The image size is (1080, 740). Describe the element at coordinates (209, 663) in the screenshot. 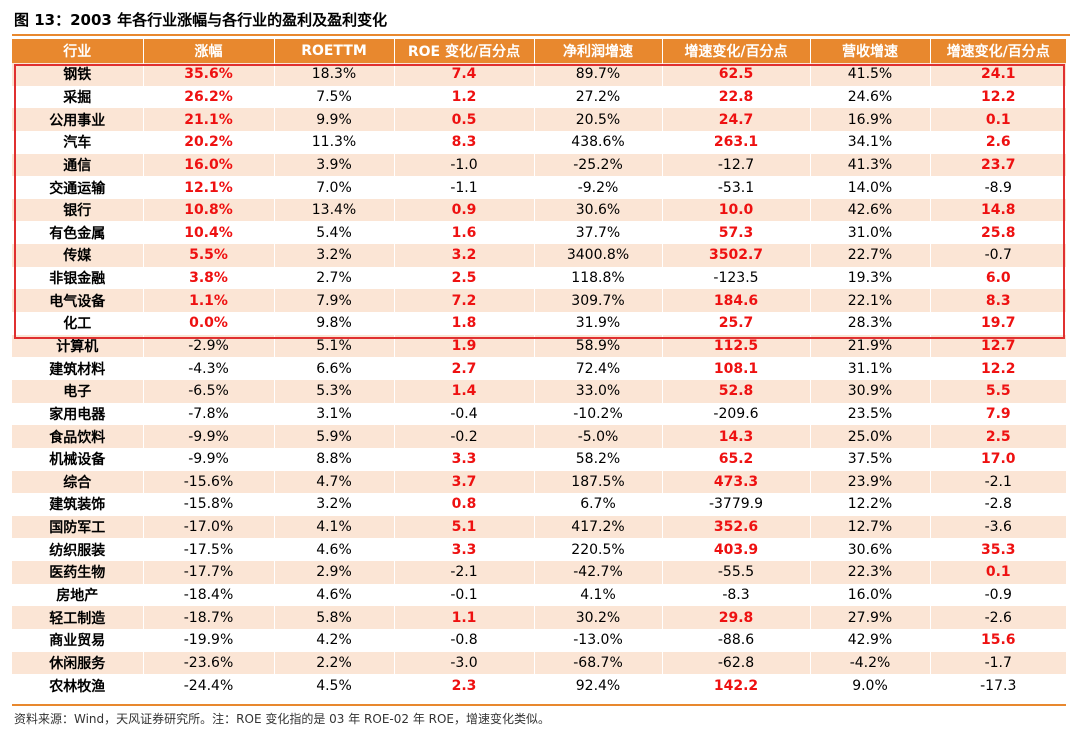

I see `cell-gain: -23.6%` at that location.